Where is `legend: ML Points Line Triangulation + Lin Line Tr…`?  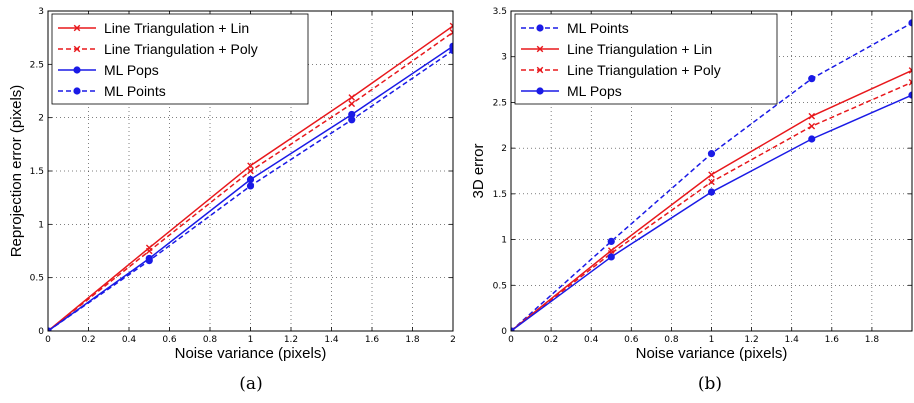
legend: ML Points Line Triangulation + Lin Line Tr… is located at coordinates (646, 59).